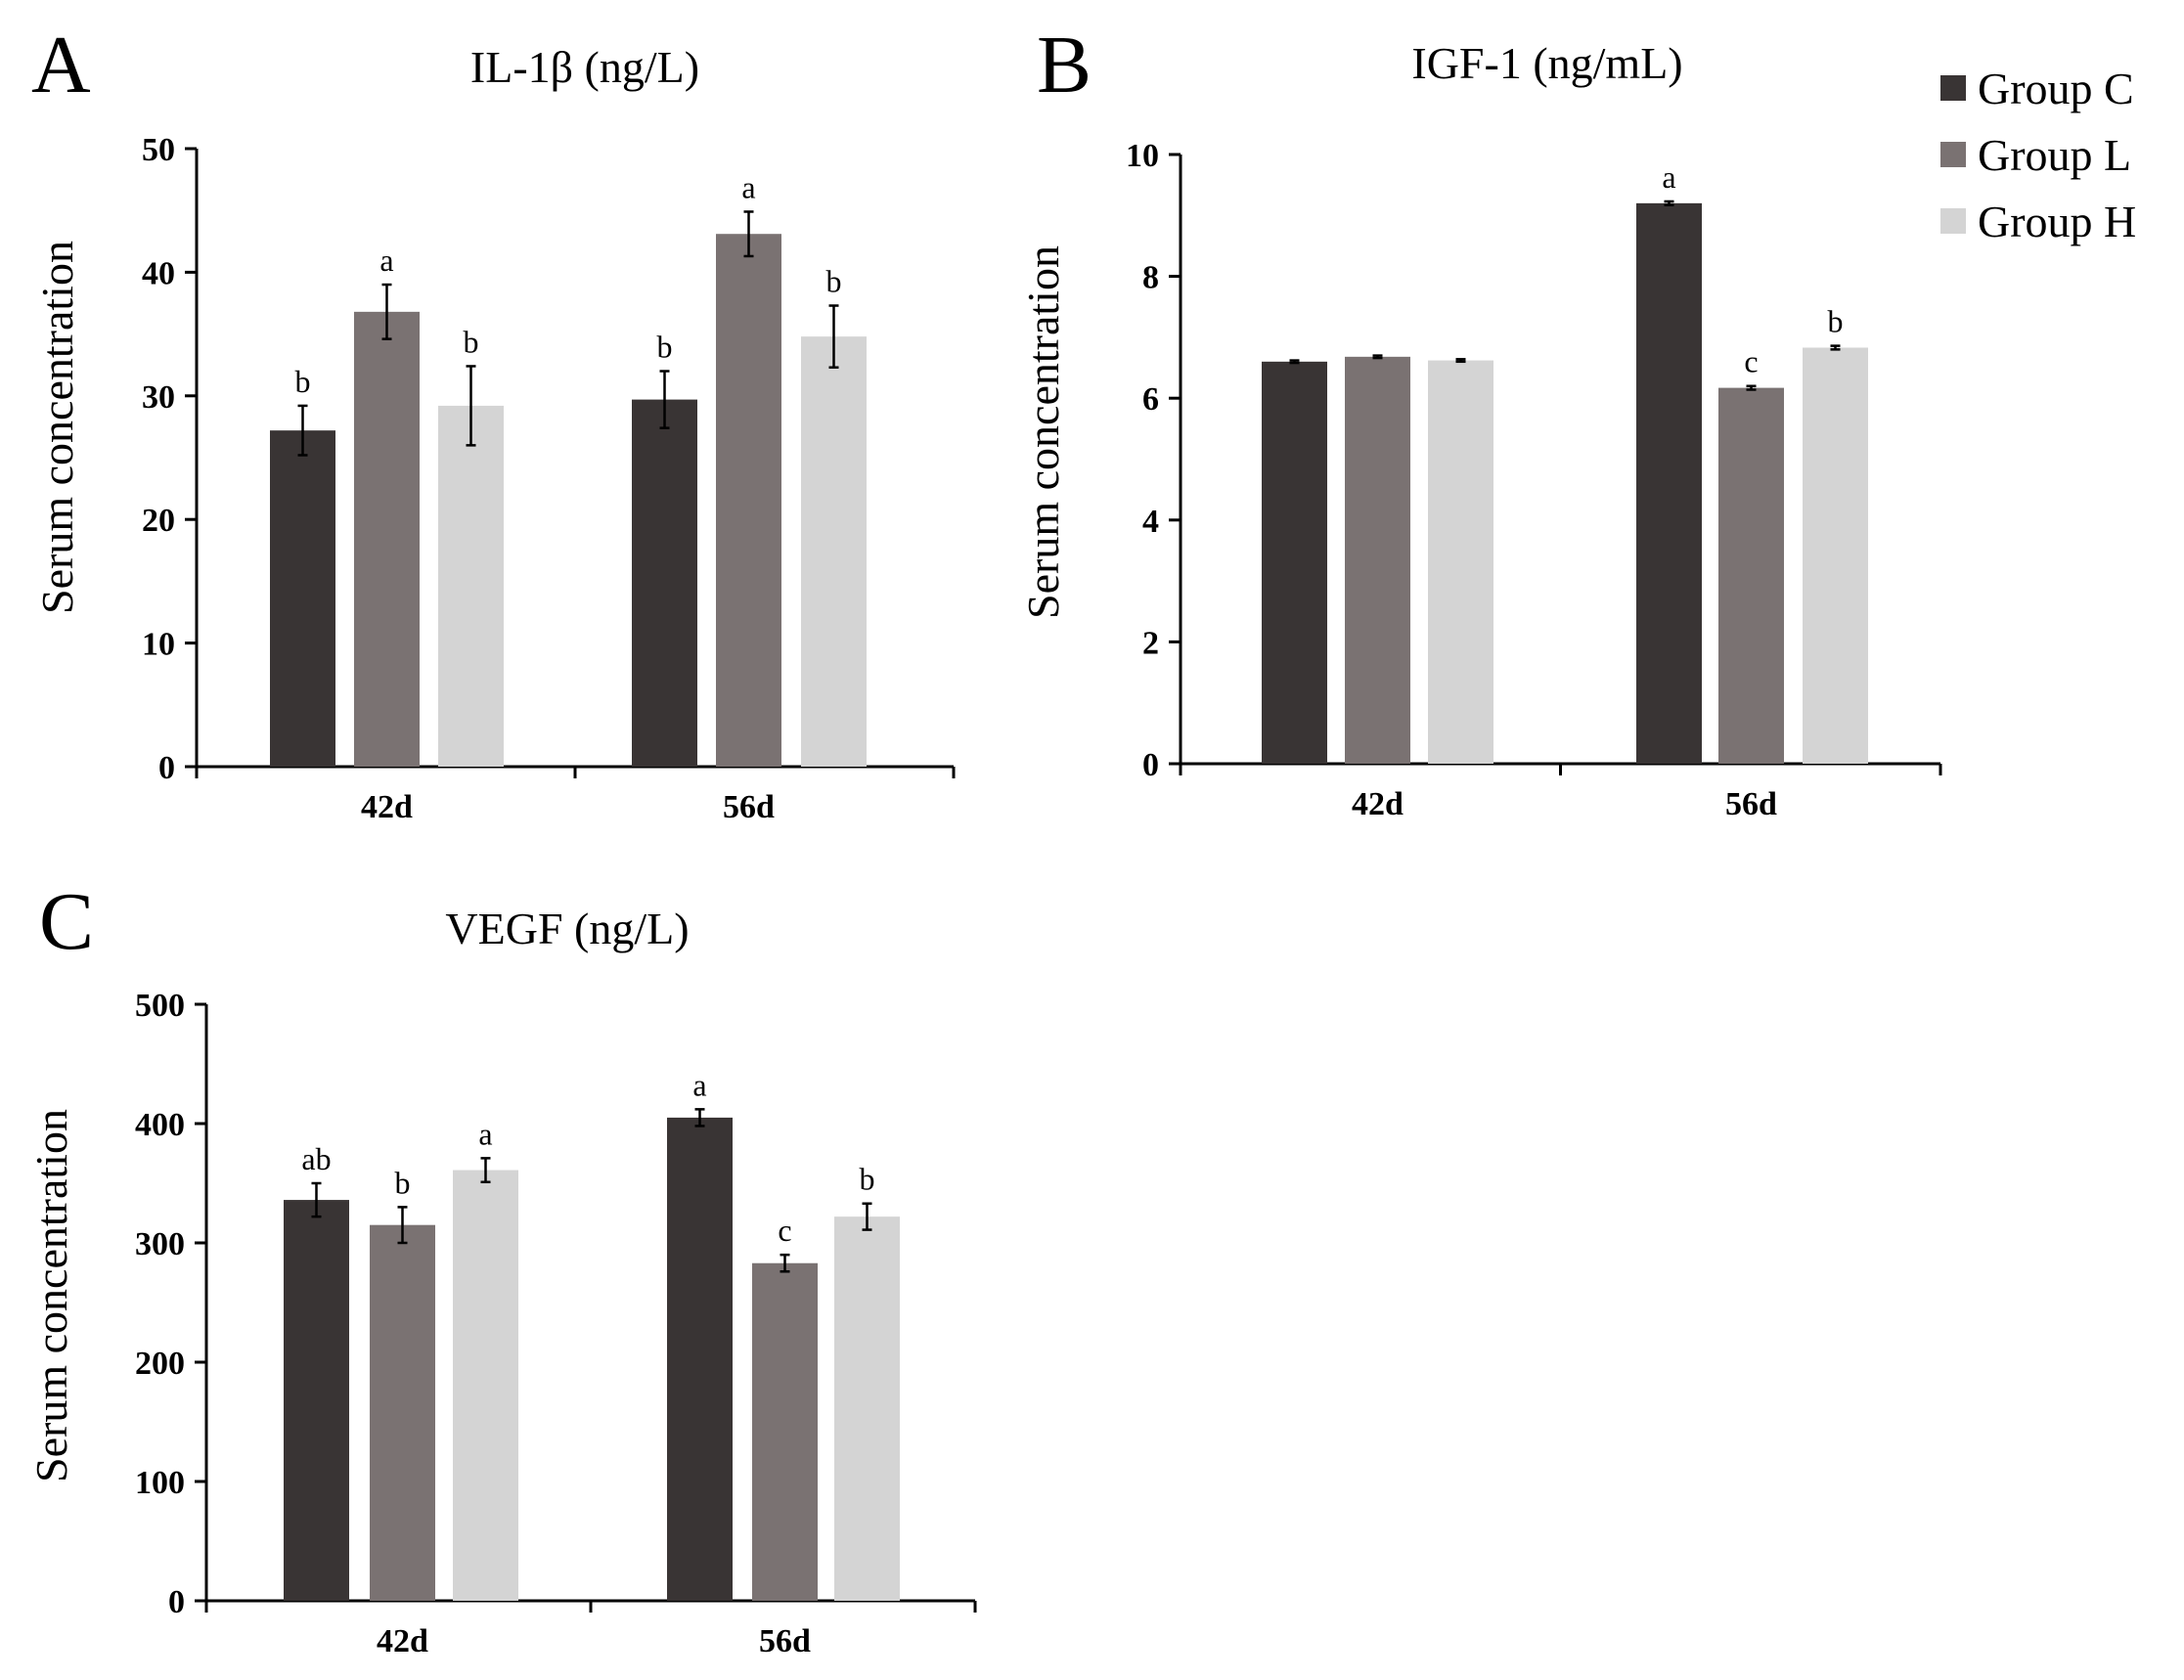  What do you see at coordinates (402, 1641) in the screenshot?
I see `panel-c-x-category-label: 42d` at bounding box center [402, 1641].